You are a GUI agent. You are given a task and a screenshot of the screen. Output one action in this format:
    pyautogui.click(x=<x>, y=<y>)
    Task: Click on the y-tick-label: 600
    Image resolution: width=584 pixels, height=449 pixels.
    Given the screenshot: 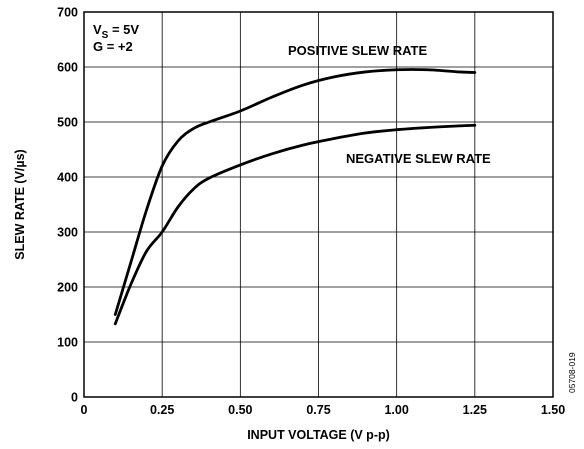 What is the action you would take?
    pyautogui.click(x=67, y=68)
    